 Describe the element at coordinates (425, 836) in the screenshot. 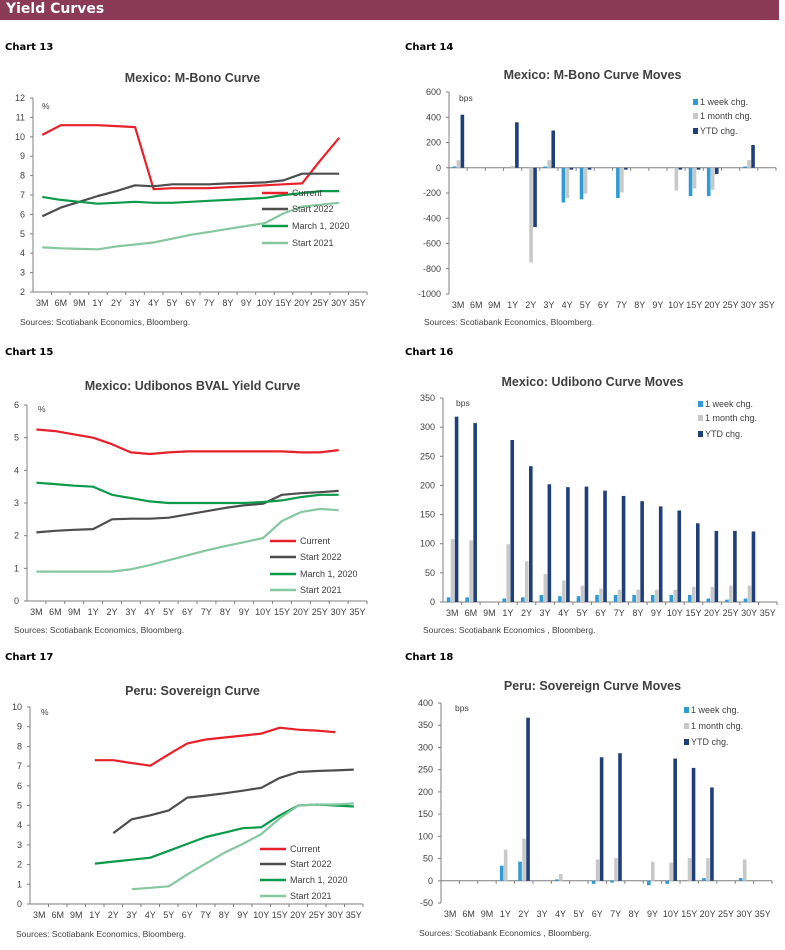

I see `y-tick-label: 100` at that location.